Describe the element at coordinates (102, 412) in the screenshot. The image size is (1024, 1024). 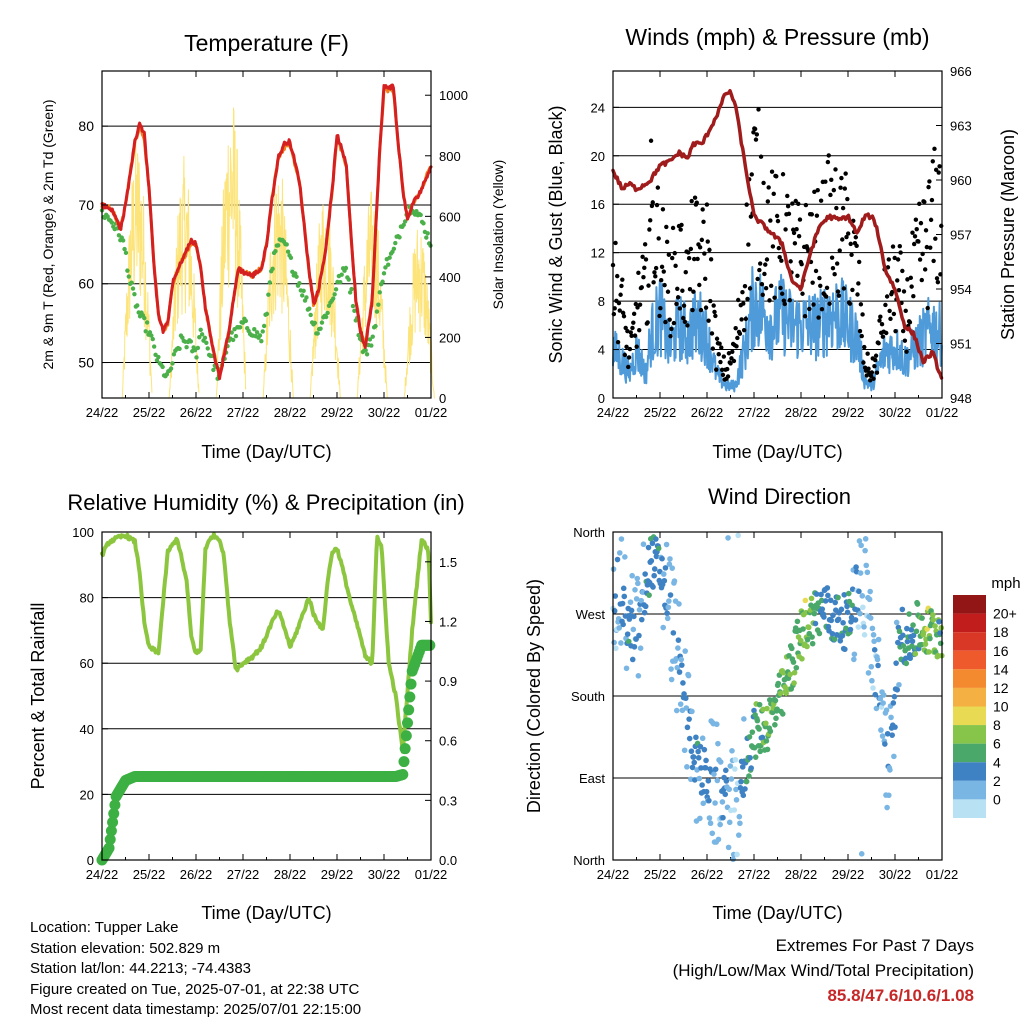
I see `temp-xtick-label: 24/22` at that location.